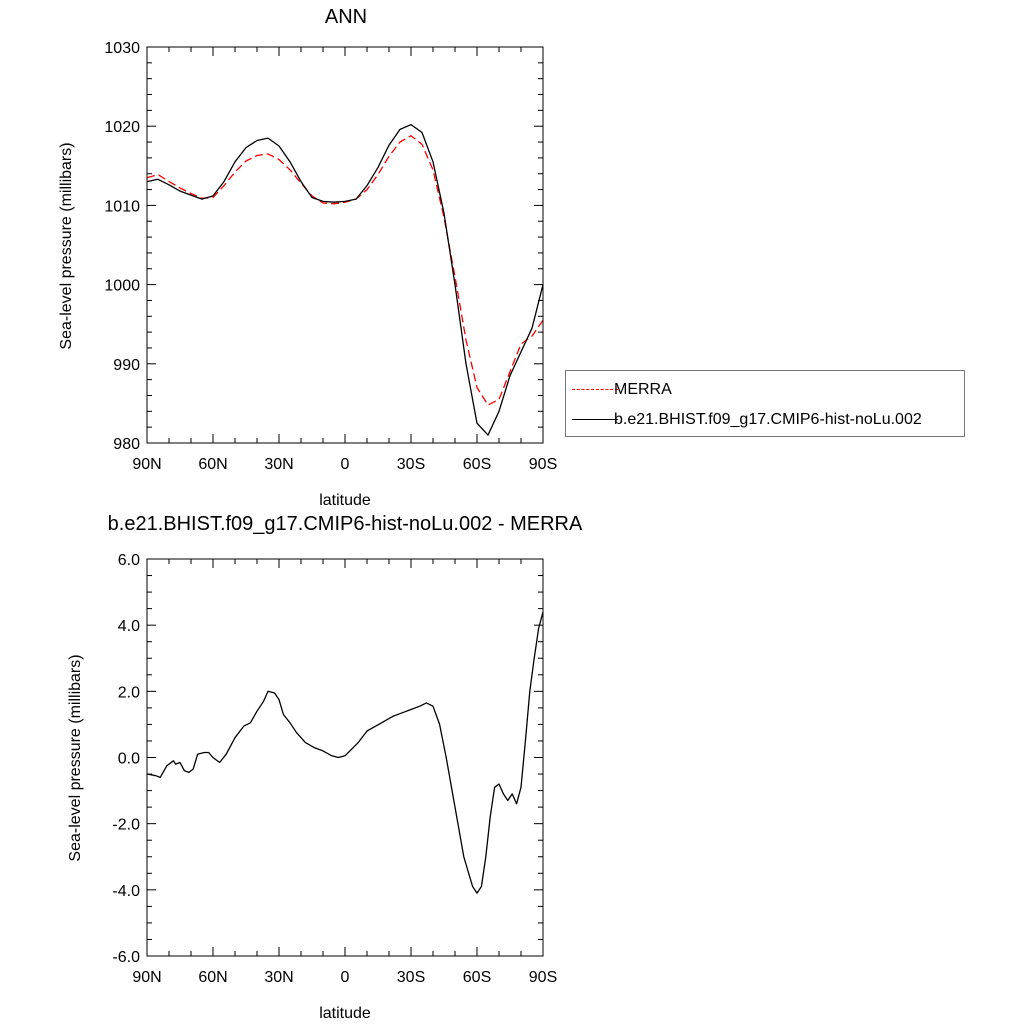 This screenshot has width=1024, height=1029. What do you see at coordinates (477, 464) in the screenshot?
I see `top-x-tick-label: 60S` at bounding box center [477, 464].